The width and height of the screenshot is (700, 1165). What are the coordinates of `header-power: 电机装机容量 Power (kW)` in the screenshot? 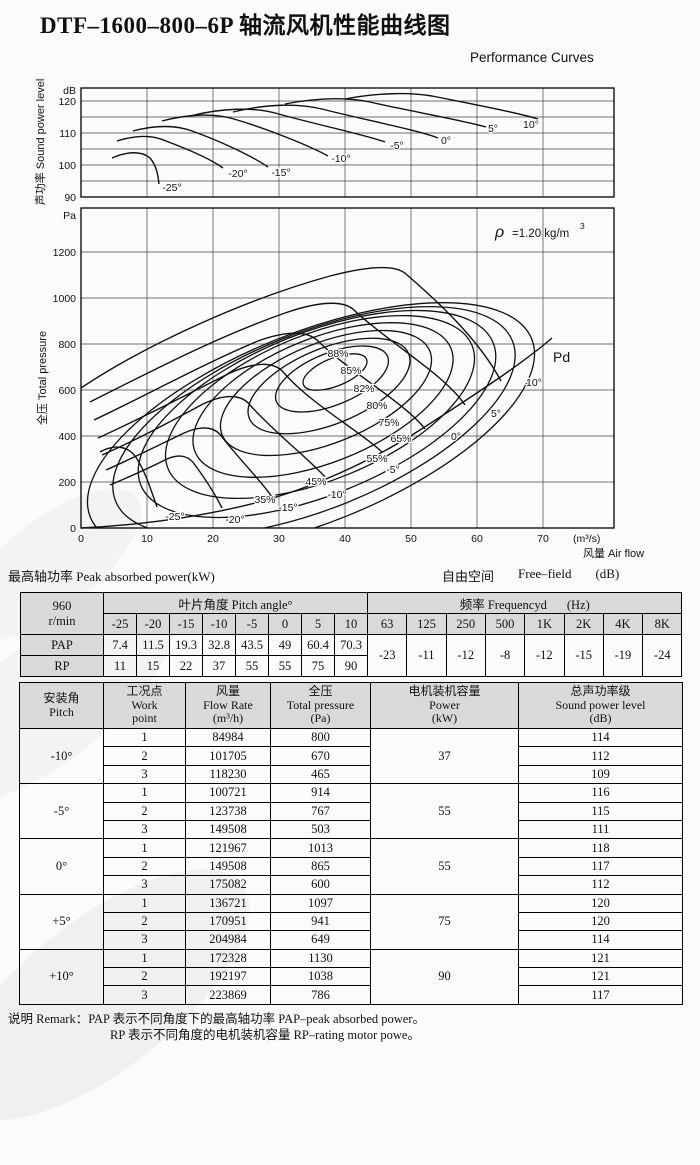 It's located at (444, 705).